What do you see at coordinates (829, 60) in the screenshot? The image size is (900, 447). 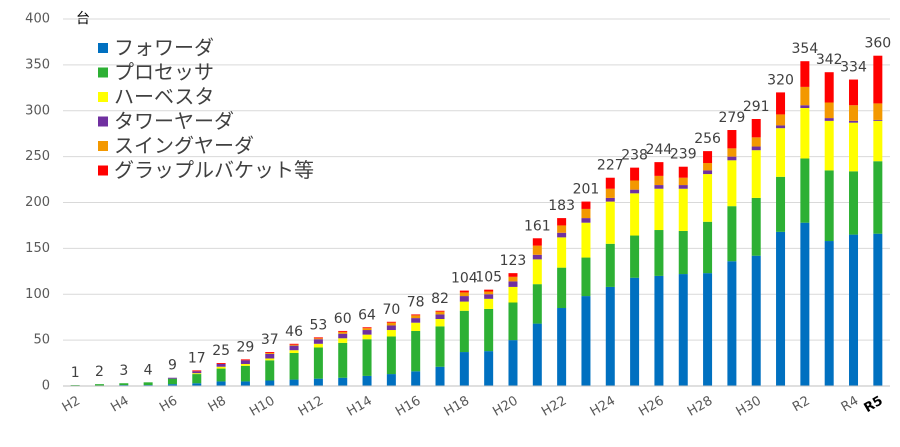 I see `total-label: 342` at bounding box center [829, 60].